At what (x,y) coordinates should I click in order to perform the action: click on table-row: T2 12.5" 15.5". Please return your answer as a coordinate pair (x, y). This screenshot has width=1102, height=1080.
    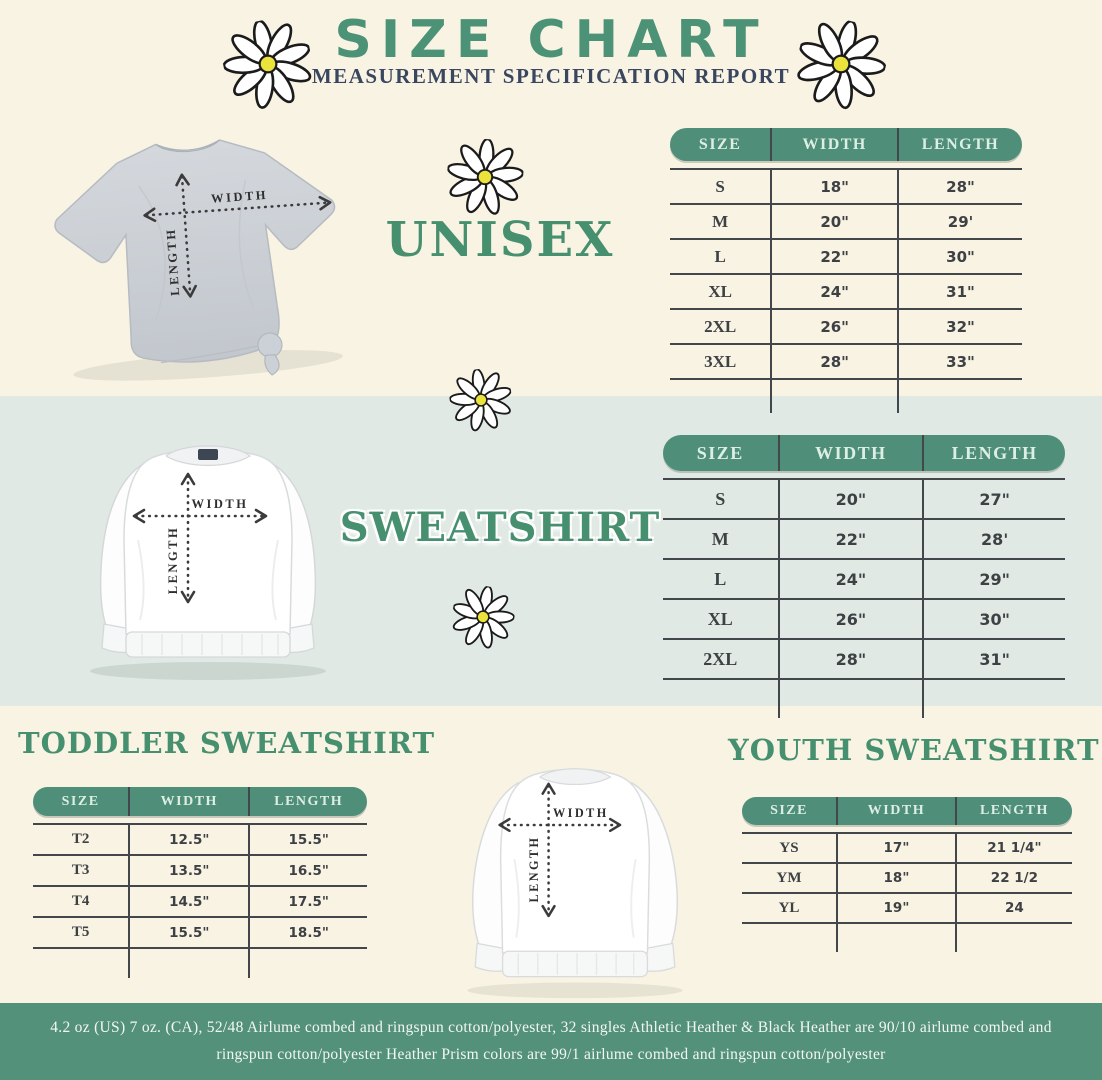
    Looking at the image, I should click on (200, 838).